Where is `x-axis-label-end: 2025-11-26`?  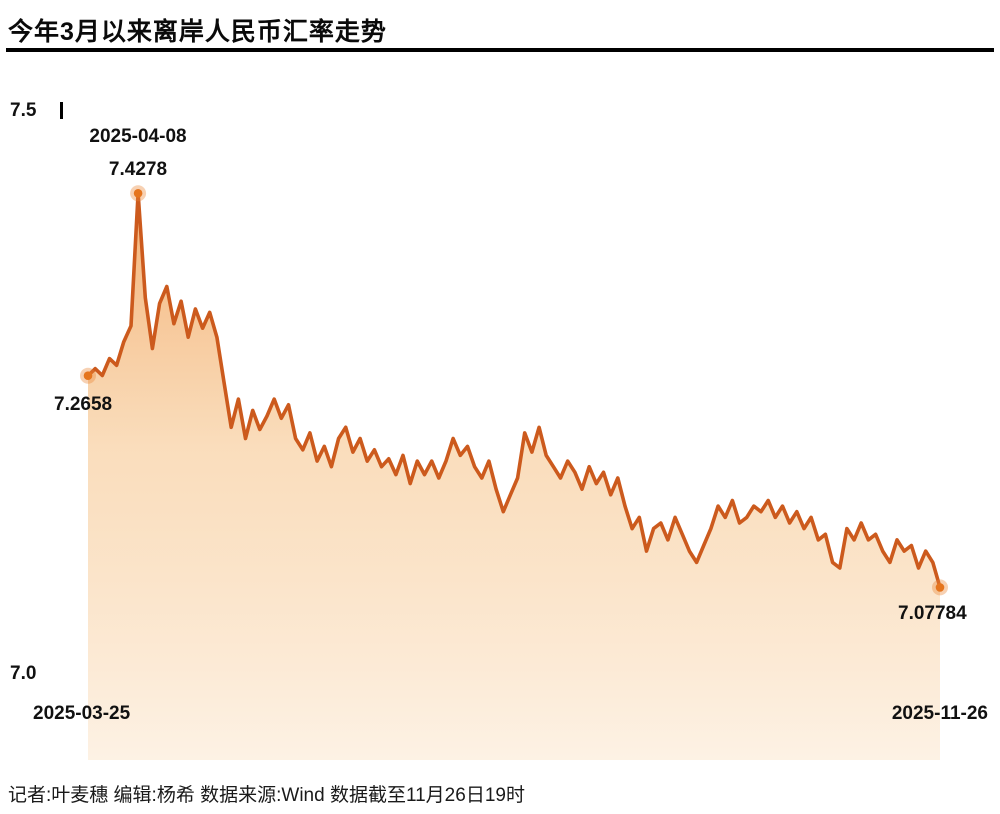
x-axis-label-end: 2025-11-26 is located at coordinates (939, 713).